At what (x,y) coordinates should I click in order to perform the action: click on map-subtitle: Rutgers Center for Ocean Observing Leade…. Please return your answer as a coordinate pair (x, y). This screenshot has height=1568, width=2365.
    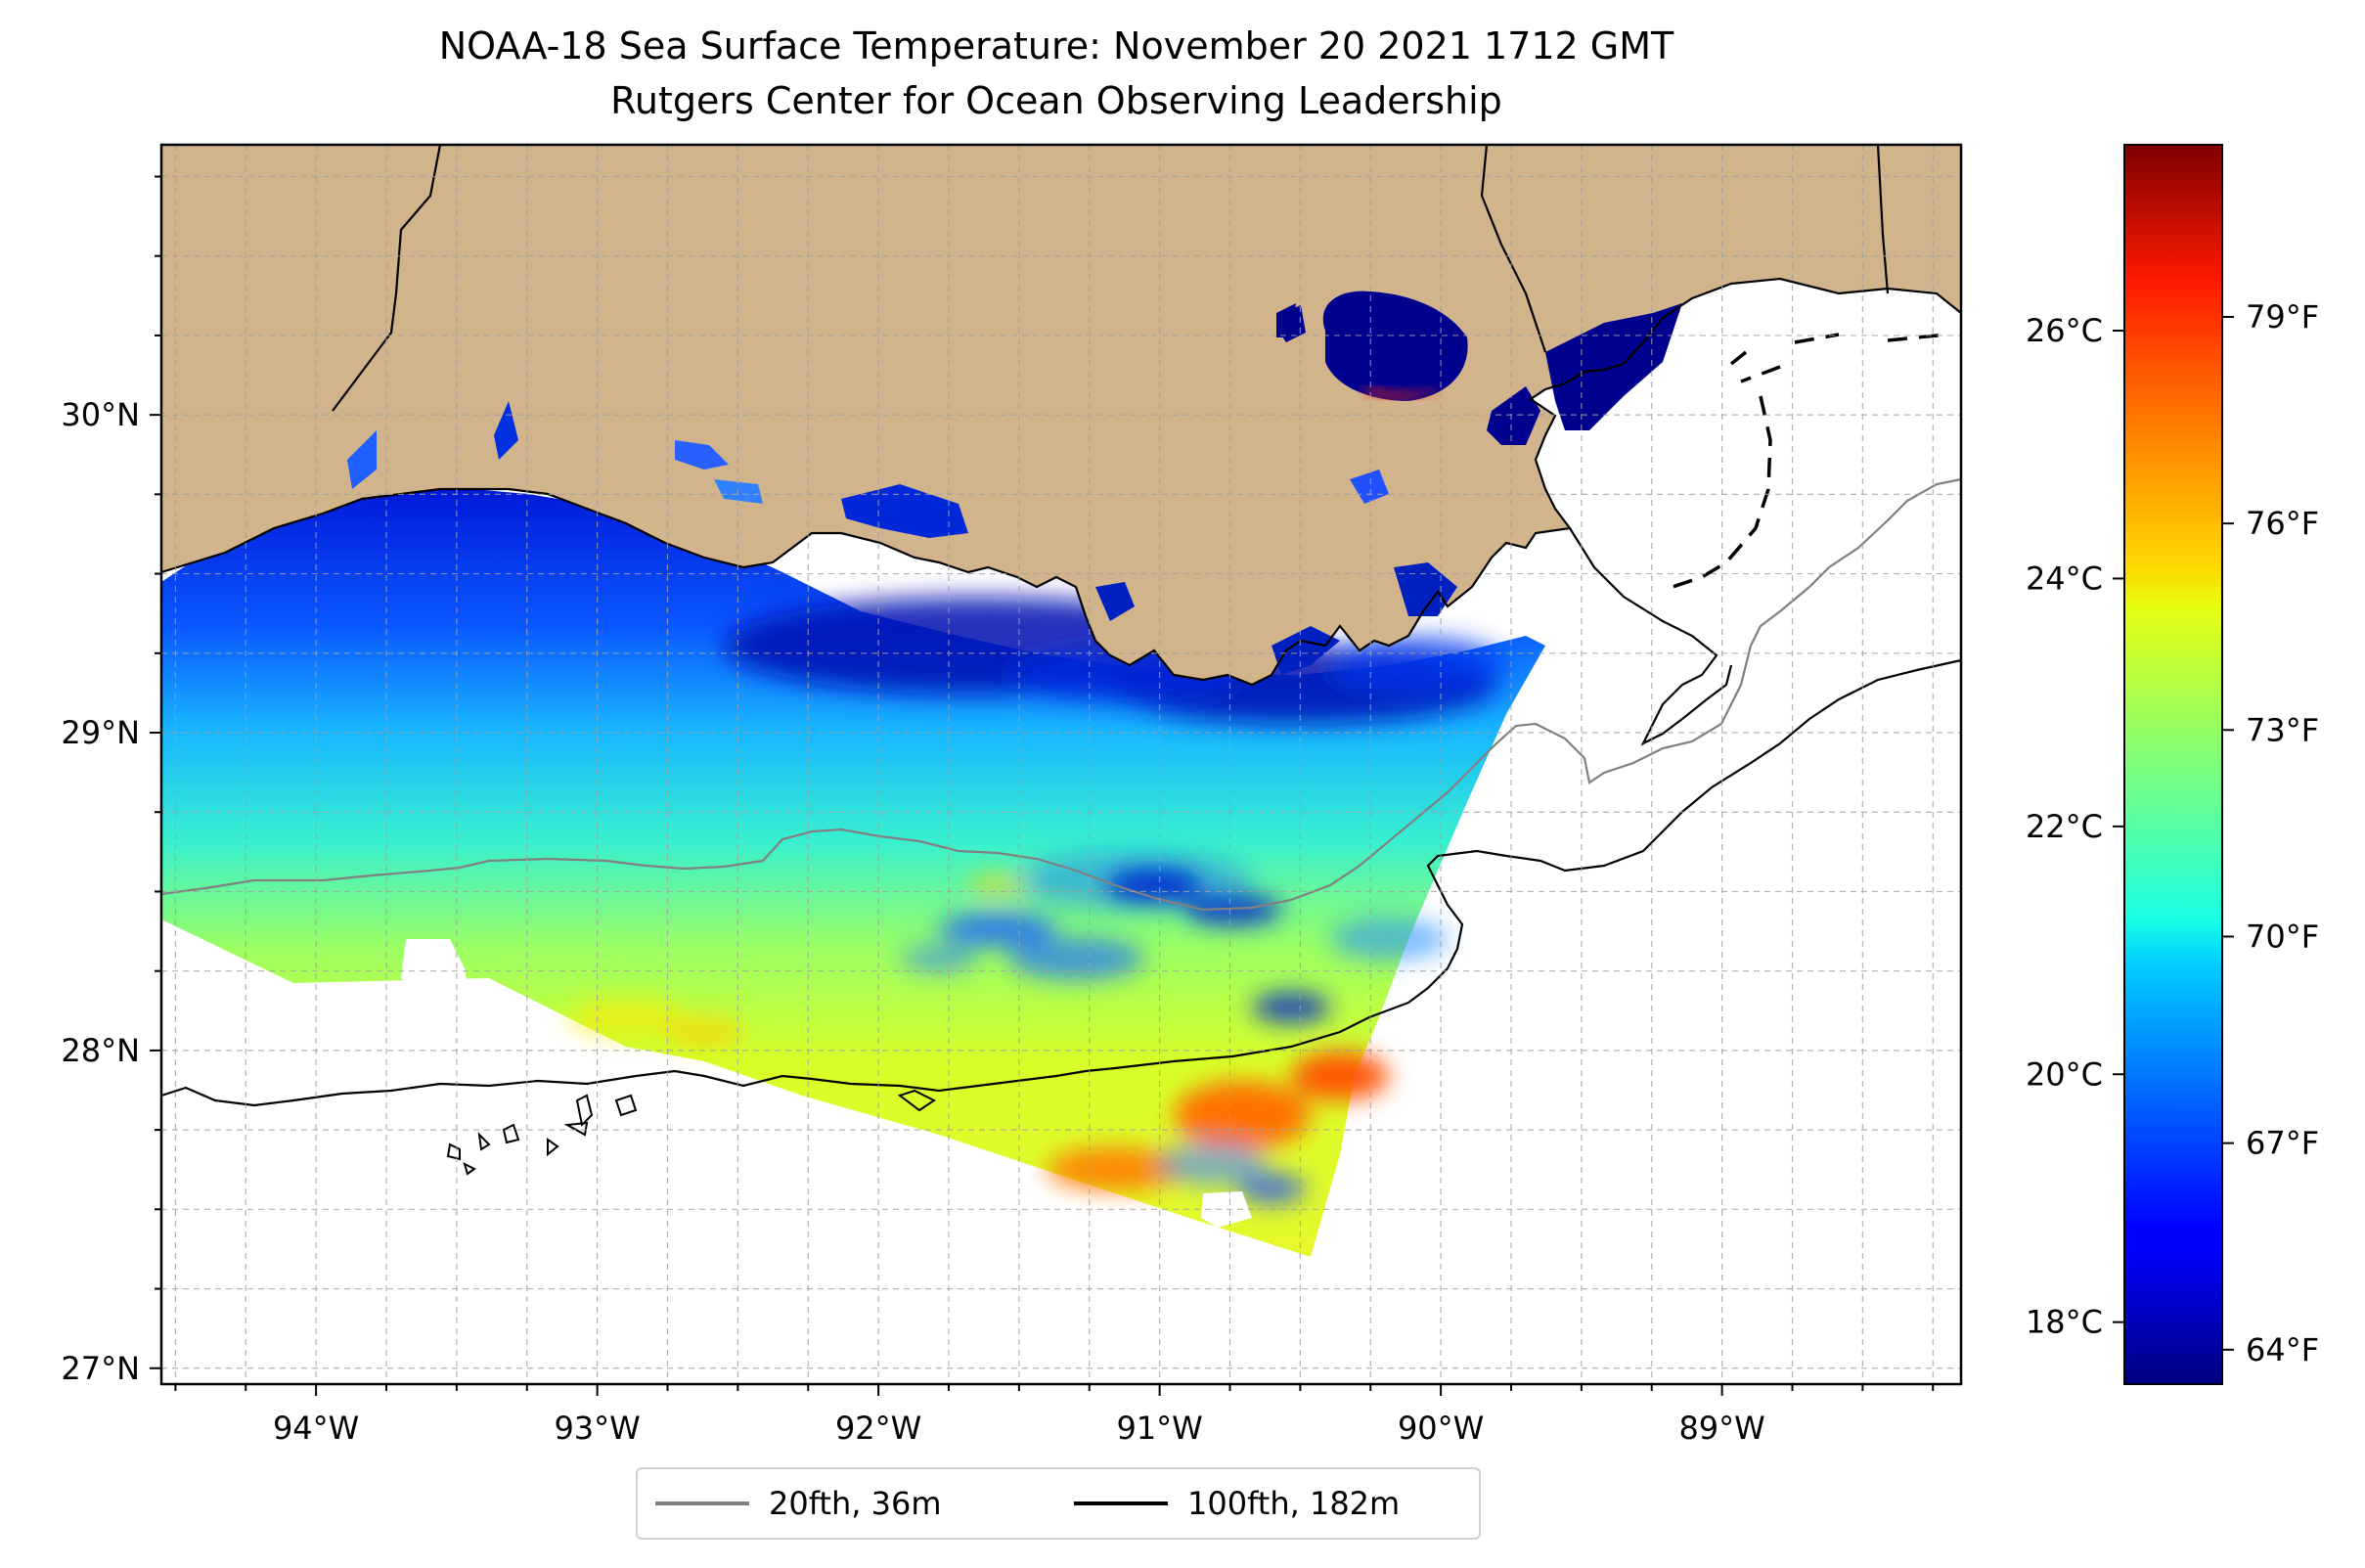
    Looking at the image, I should click on (1056, 100).